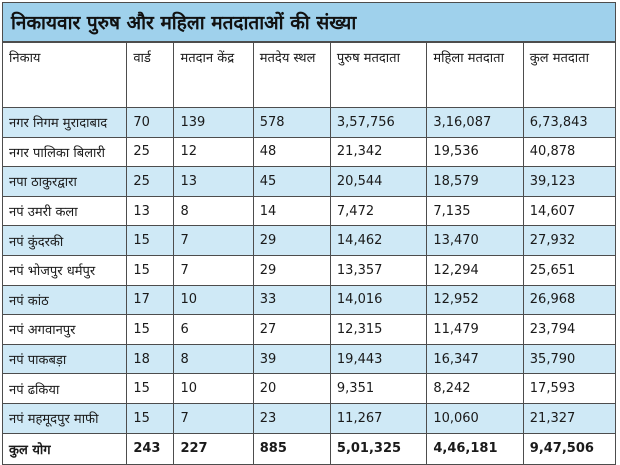  I want to click on table-row: नपं पाकबड़ा 18 8 39 19,443 16,347 35,790, so click(309, 359).